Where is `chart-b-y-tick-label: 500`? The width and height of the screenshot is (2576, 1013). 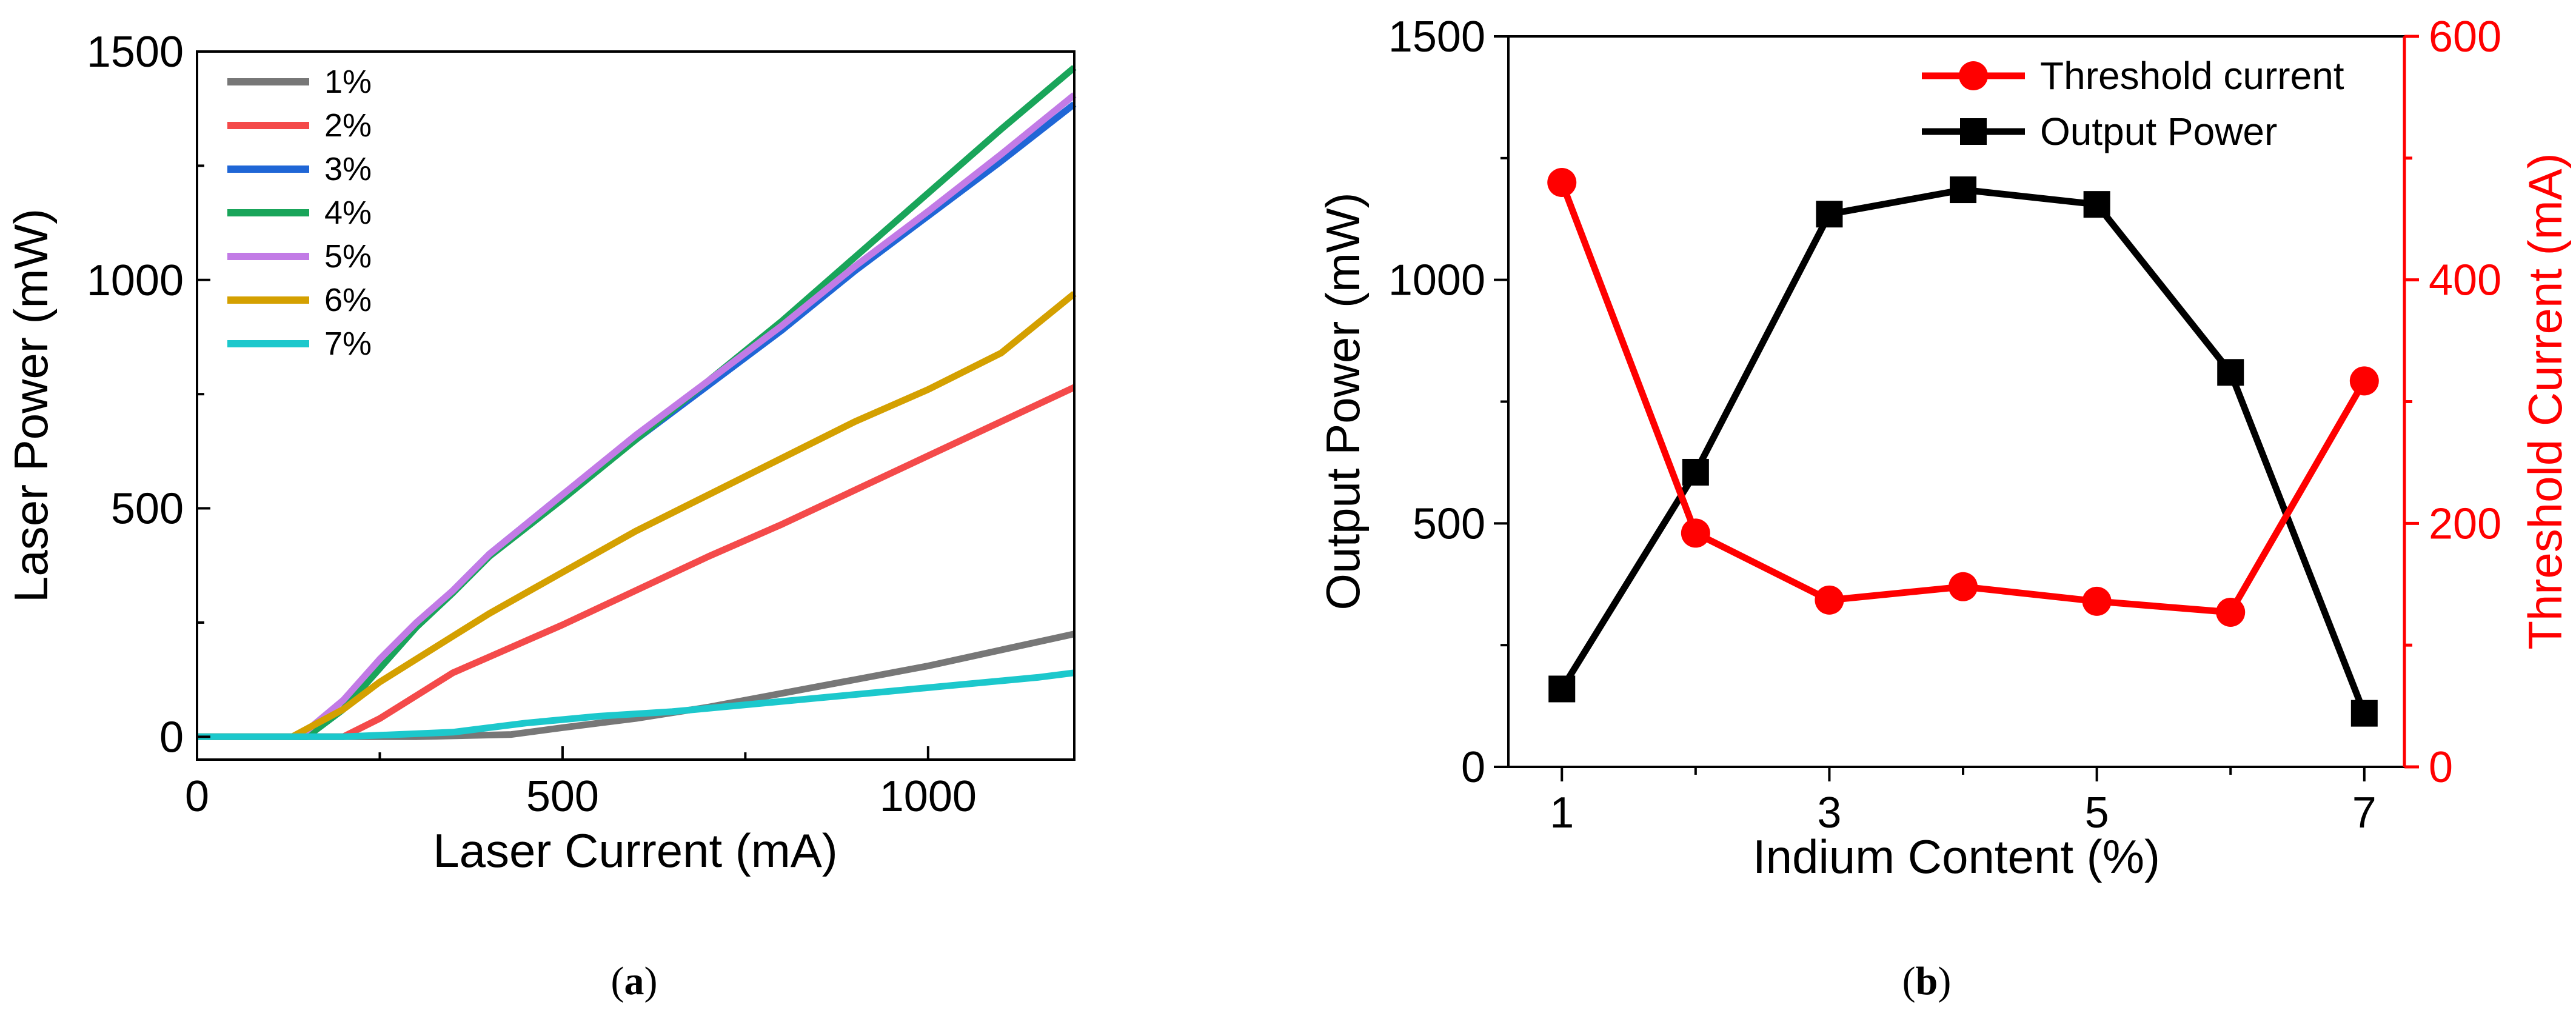
chart-b-y-tick-label: 500 is located at coordinates (1449, 524).